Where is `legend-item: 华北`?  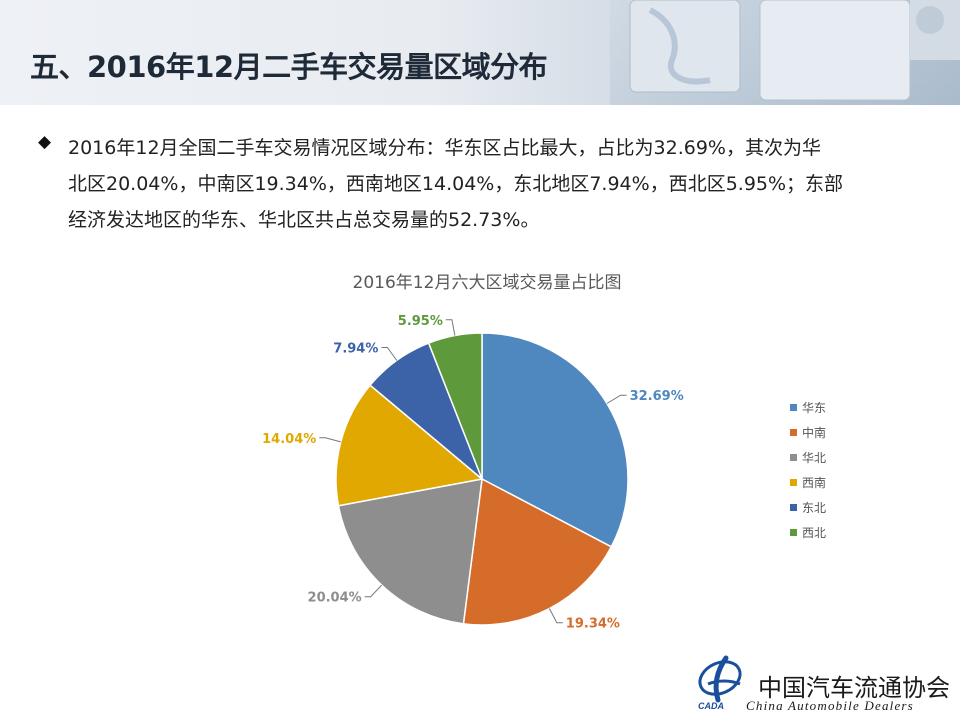 legend-item: 华北 is located at coordinates (808, 457).